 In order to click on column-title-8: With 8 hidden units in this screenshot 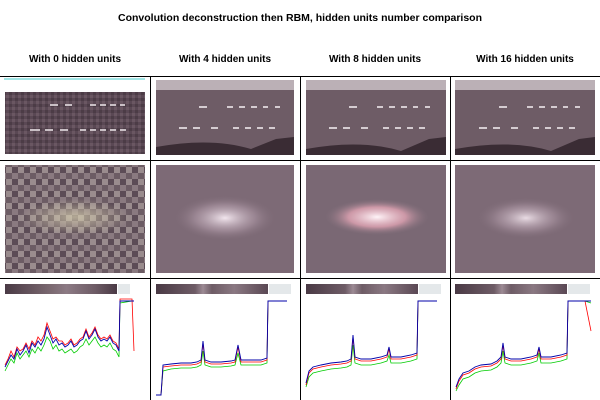, I will do `click(375, 59)`.